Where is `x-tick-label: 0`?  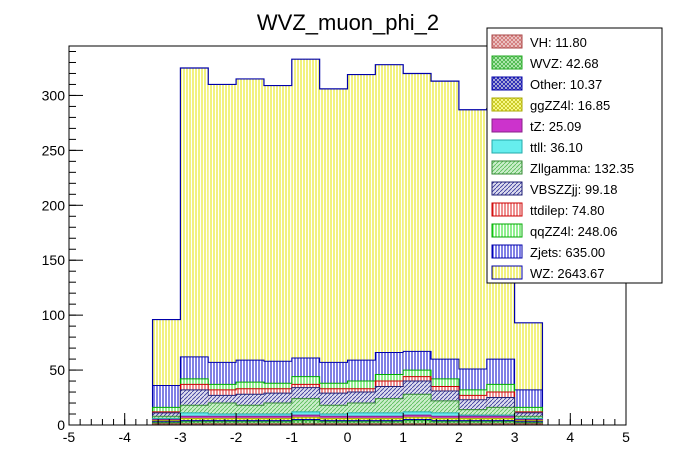 x-tick-label: 0 is located at coordinates (348, 437).